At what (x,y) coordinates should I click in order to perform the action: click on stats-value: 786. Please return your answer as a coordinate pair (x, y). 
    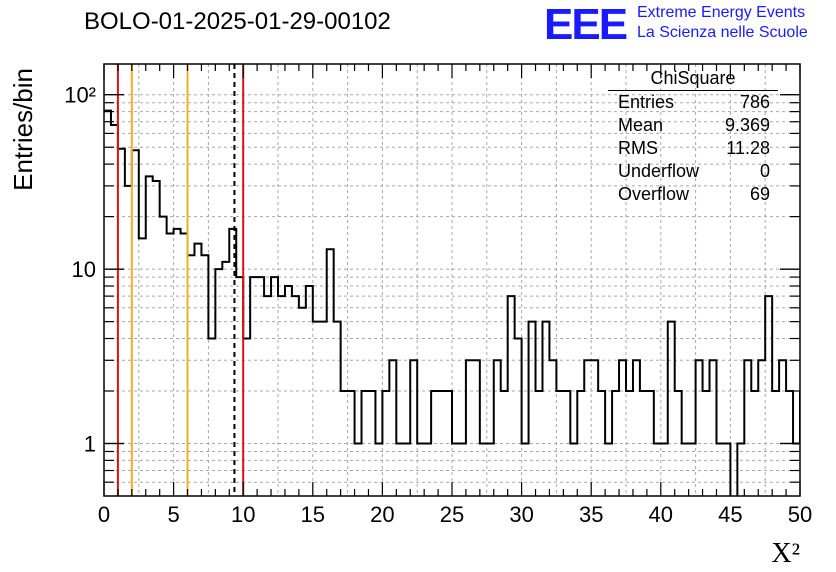
    Looking at the image, I should click on (754, 102).